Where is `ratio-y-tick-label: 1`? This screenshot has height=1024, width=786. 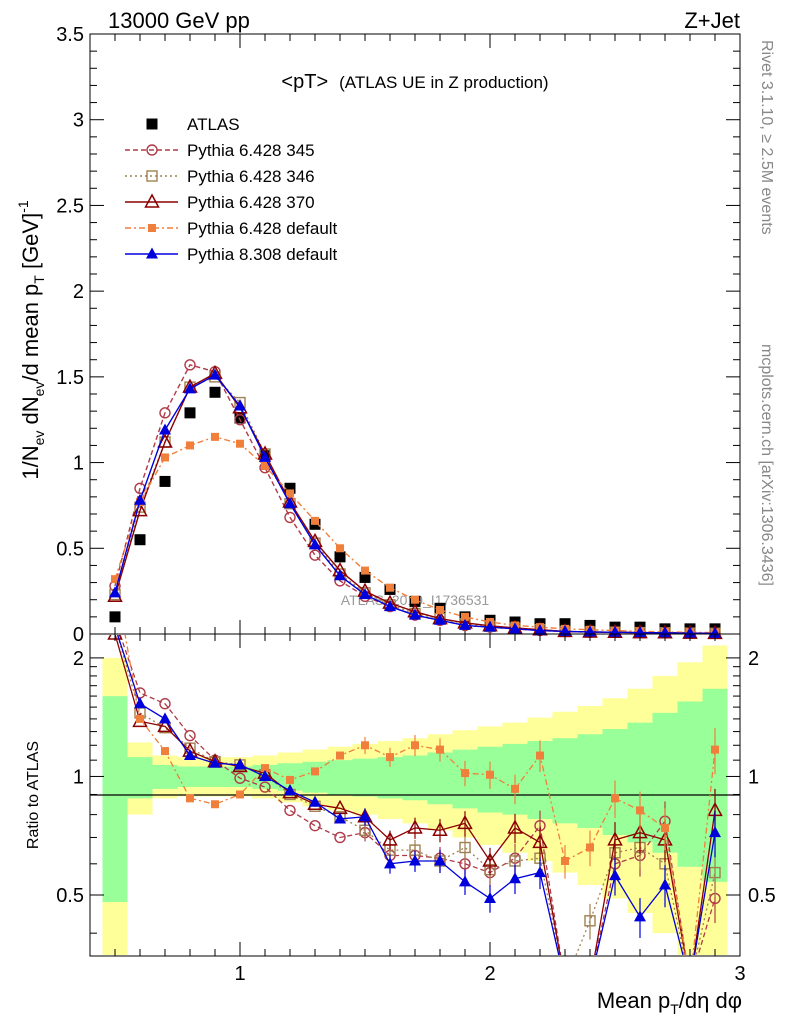 ratio-y-tick-label: 1 is located at coordinates (78, 777).